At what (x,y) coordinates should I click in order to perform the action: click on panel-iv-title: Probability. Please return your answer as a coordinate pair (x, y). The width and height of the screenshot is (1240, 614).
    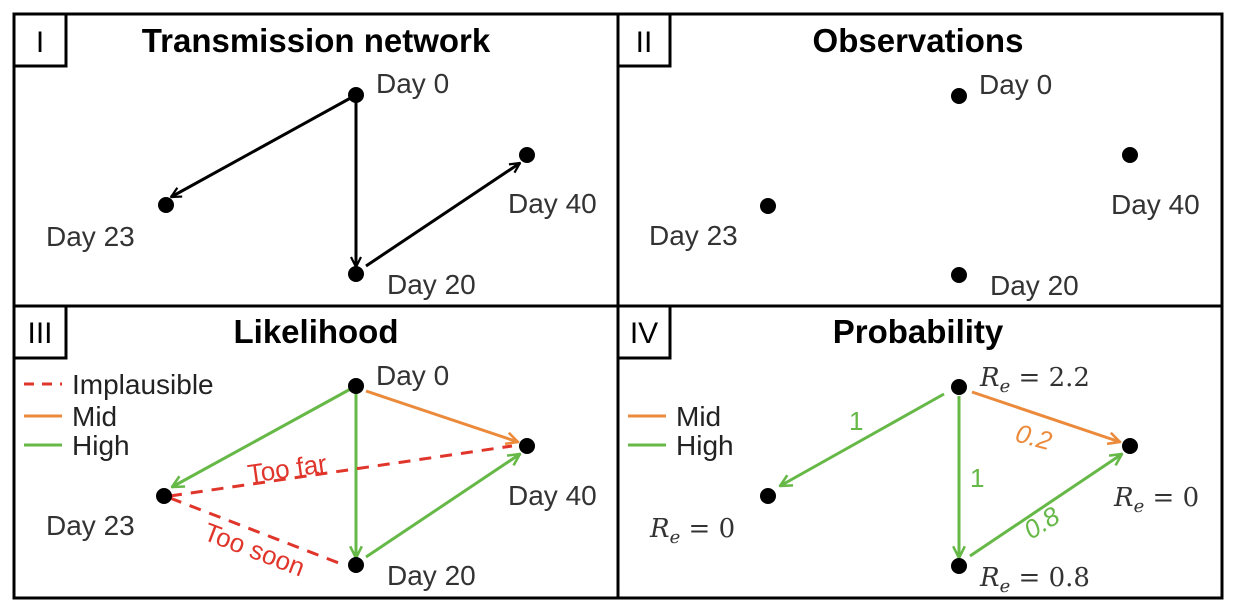
    Looking at the image, I should click on (918, 331).